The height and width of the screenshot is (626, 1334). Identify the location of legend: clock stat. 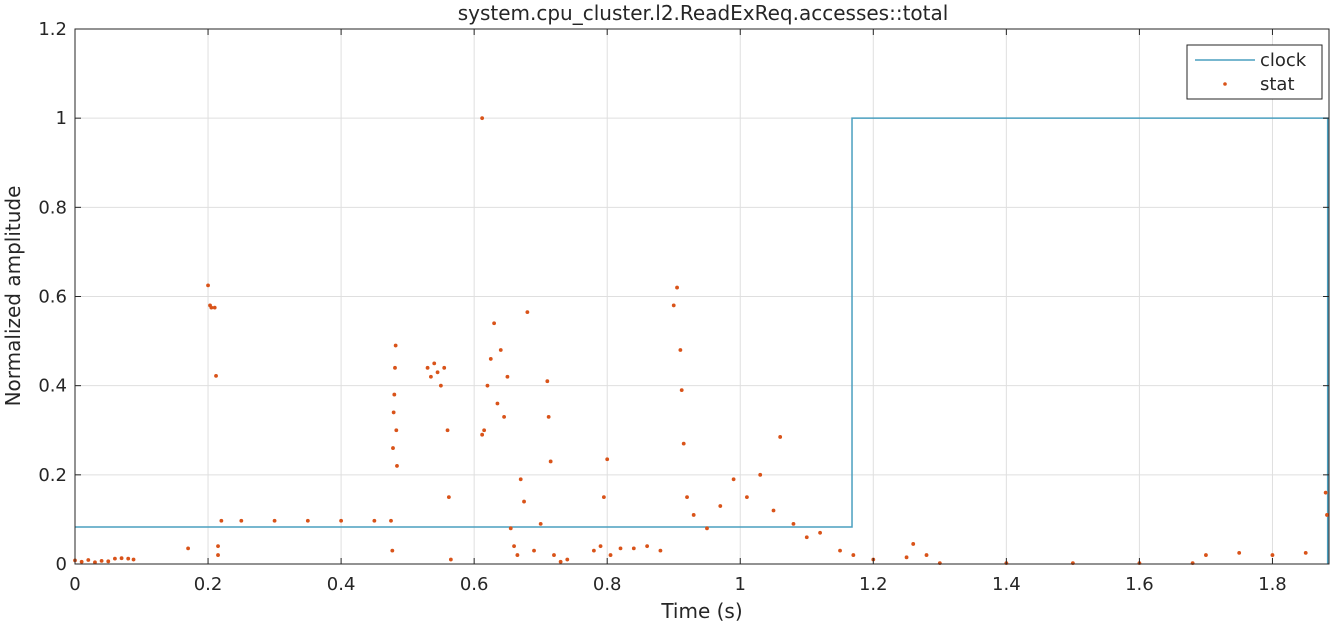
(1254, 72).